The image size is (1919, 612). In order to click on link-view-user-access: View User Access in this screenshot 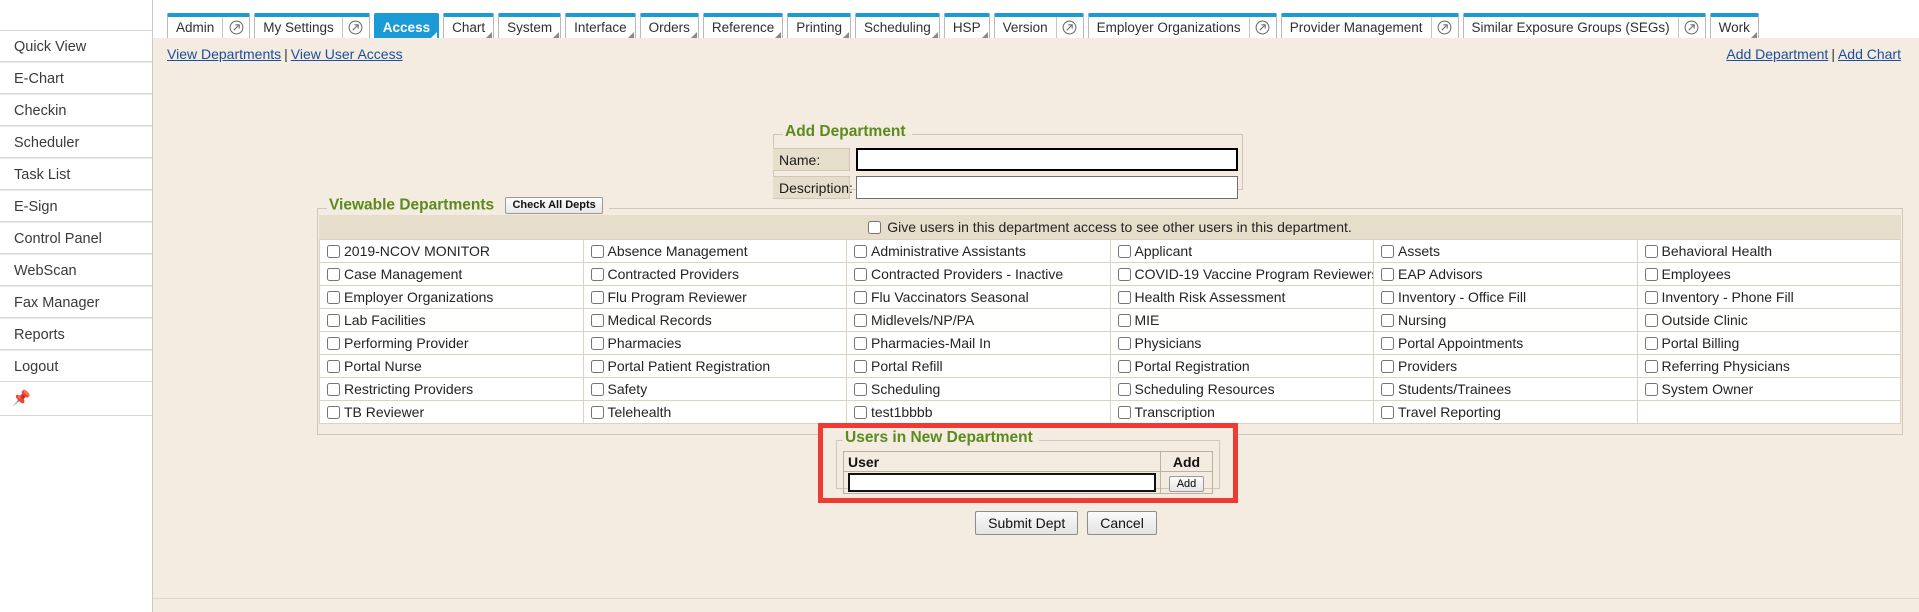, I will do `click(346, 54)`.